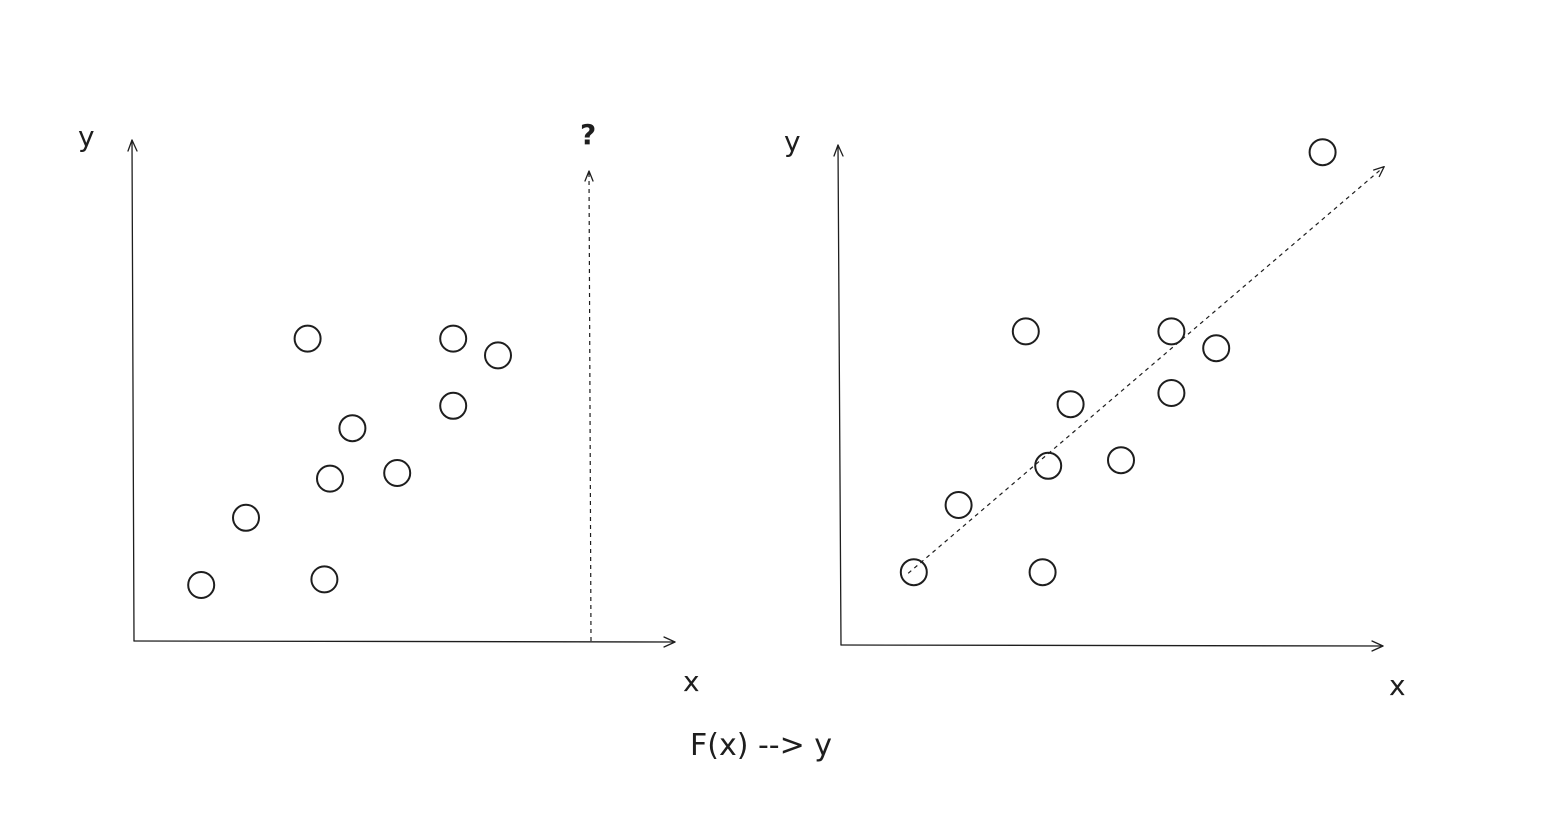  Describe the element at coordinates (1377, 646) in the screenshot. I see `right-x-axis-arrowhead` at that location.